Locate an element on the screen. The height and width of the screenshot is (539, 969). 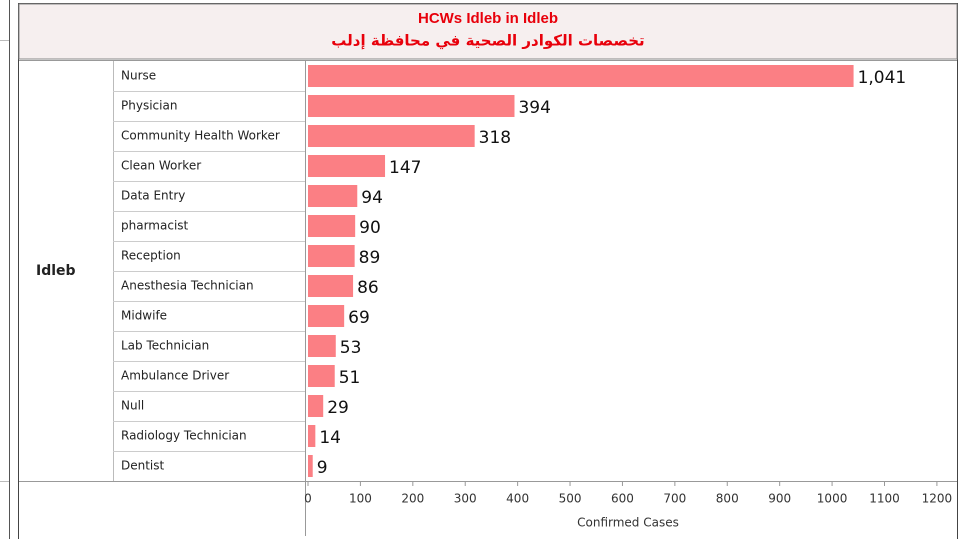
category-label: Null is located at coordinates (132, 406).